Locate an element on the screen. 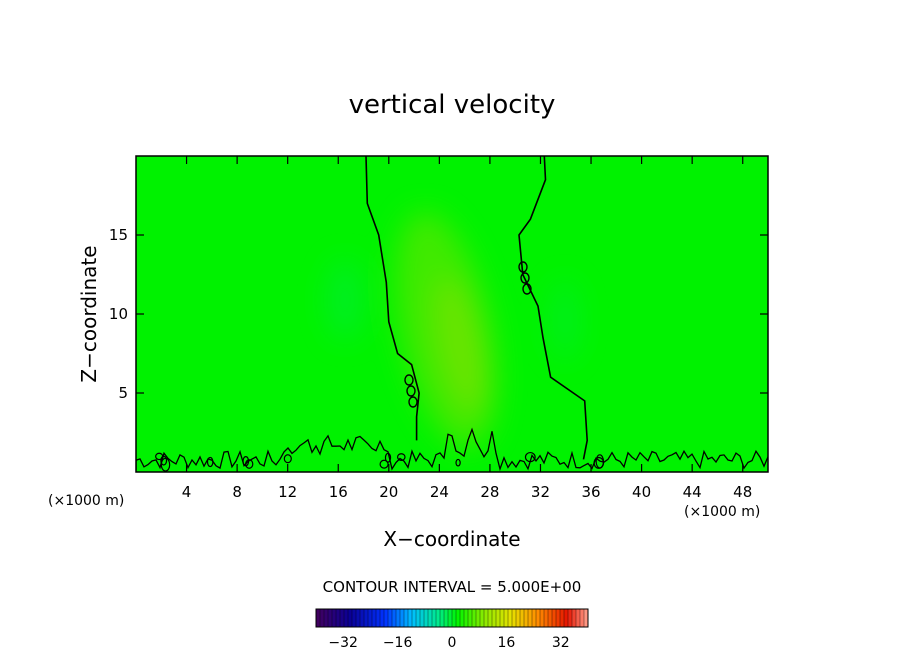 The image size is (904, 654). x-tick-label: 16 is located at coordinates (338, 492).